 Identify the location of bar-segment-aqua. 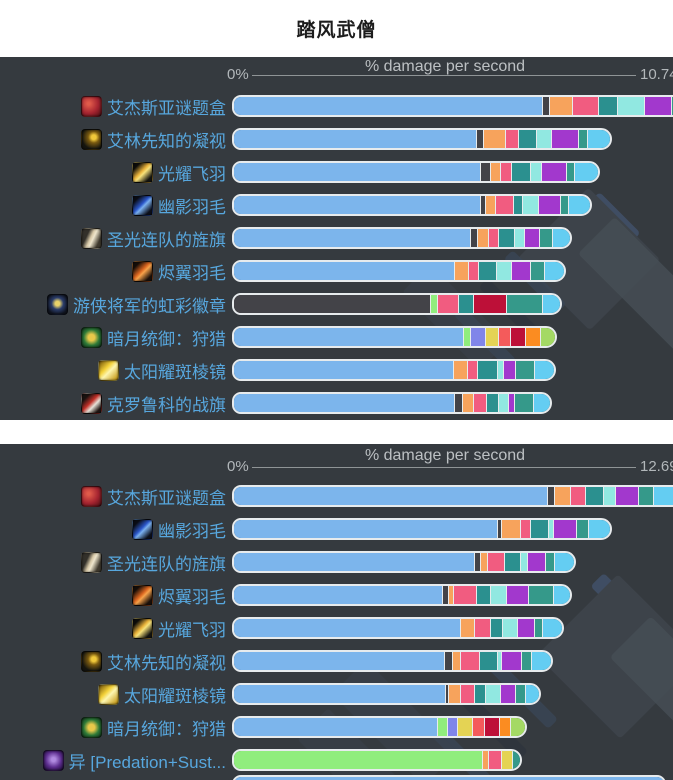
(519, 238).